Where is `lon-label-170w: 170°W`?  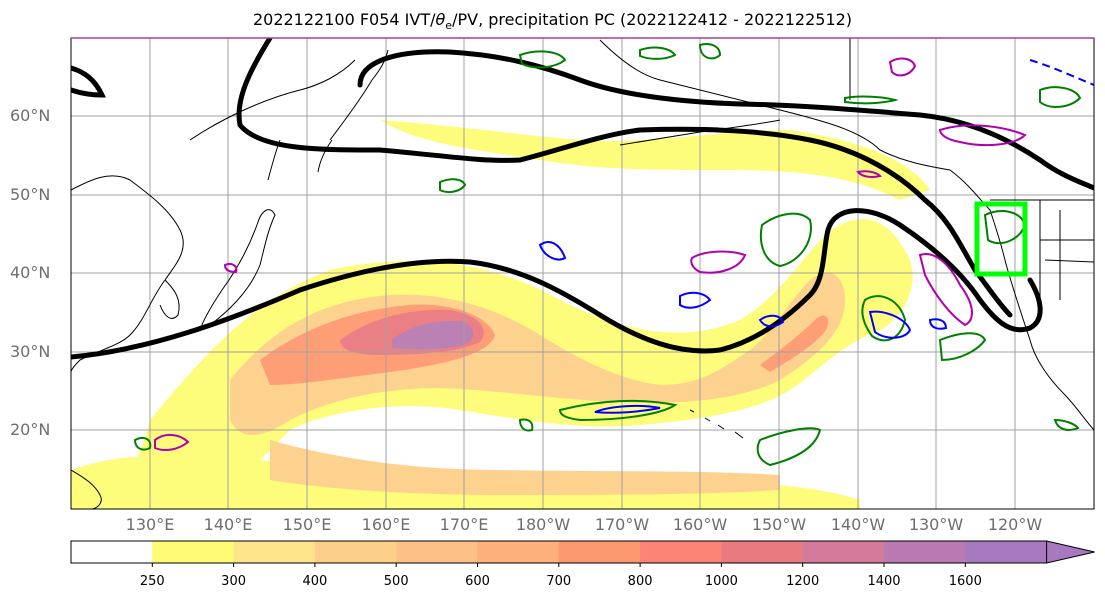 lon-label-170w: 170°W is located at coordinates (622, 524).